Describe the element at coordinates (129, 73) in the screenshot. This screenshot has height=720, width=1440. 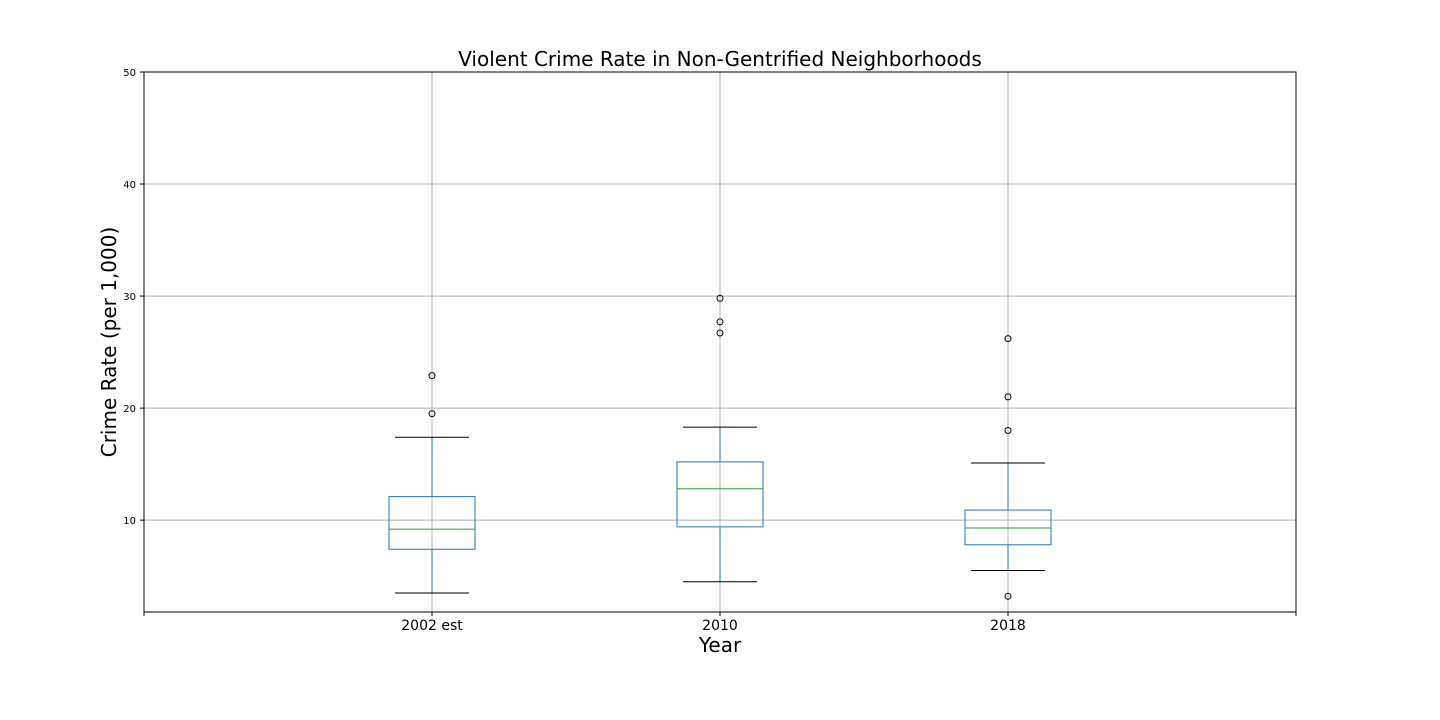
I see `y-tick-label: 50` at that location.